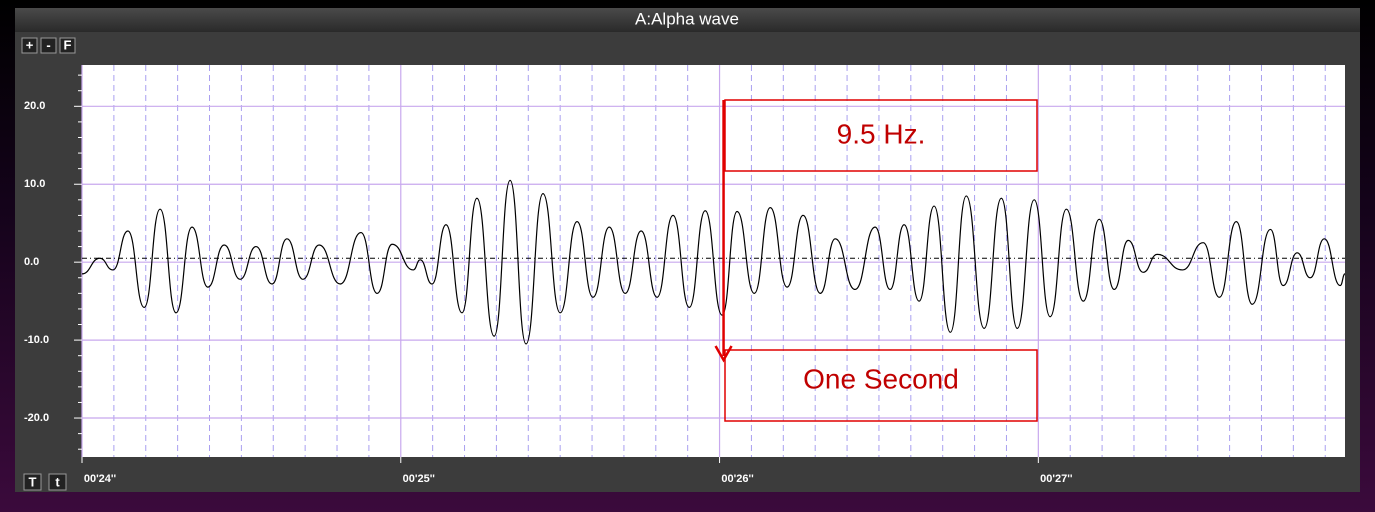 Image resolution: width=1375 pixels, height=512 pixels. I want to click on y-tick-label: -20.0, so click(36, 418).